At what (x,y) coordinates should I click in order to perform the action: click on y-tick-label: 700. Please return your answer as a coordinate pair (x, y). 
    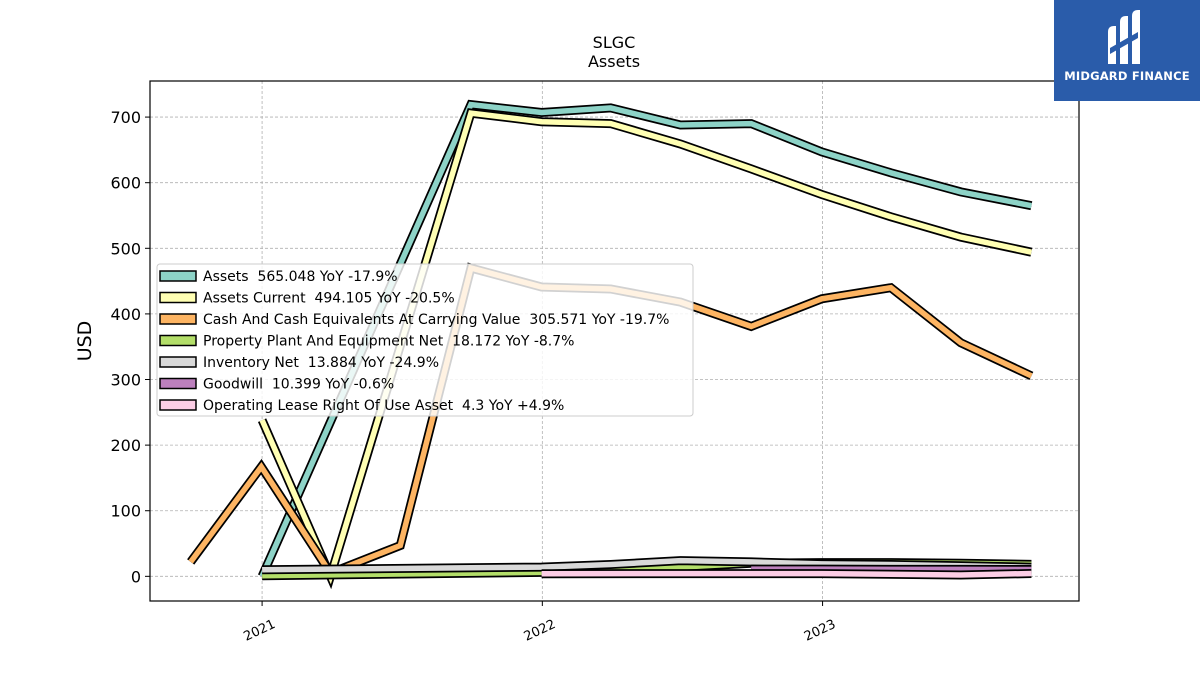
    Looking at the image, I should click on (125, 117).